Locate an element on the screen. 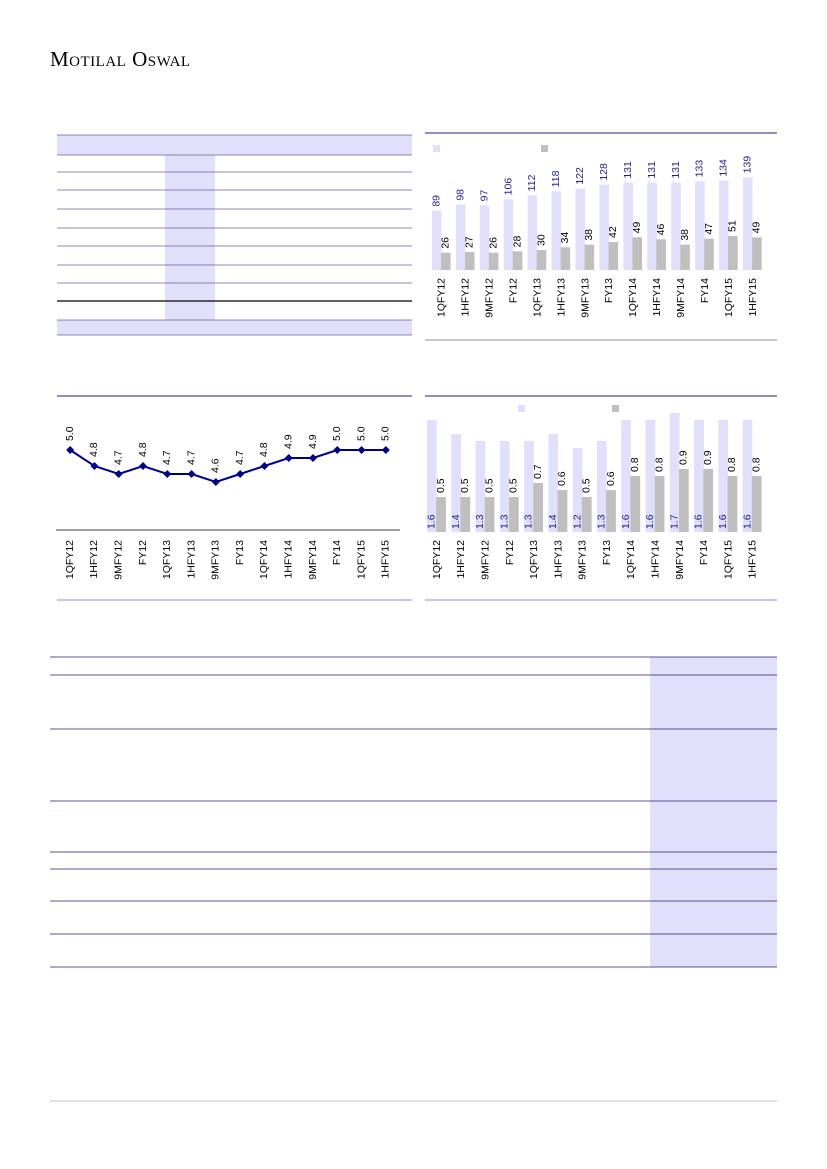 This screenshot has width=827, height=1169. value-label: 1.7 is located at coordinates (674, 521).